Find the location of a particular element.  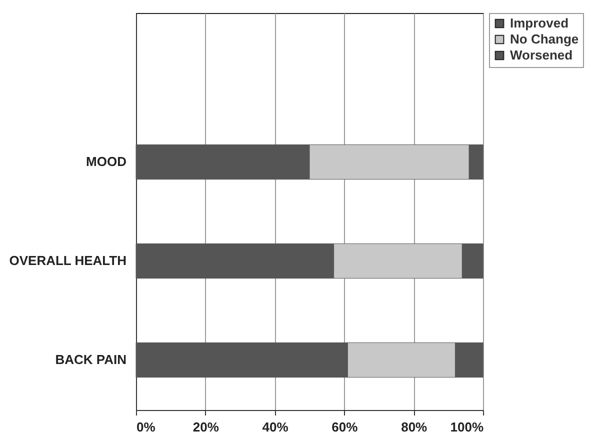

legend-label: No Change is located at coordinates (544, 39).